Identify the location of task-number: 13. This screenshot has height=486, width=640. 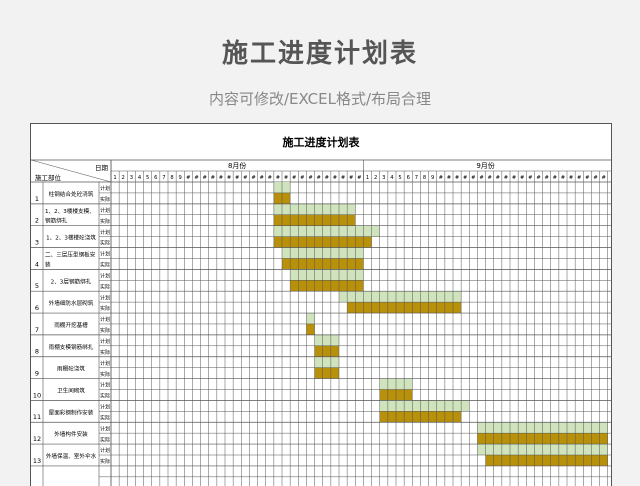
(37, 461).